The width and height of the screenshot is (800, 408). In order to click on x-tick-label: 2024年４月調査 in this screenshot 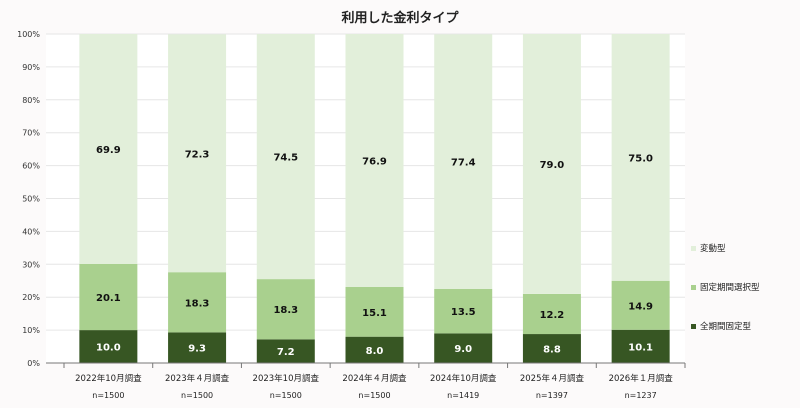, I will do `click(374, 378)`.